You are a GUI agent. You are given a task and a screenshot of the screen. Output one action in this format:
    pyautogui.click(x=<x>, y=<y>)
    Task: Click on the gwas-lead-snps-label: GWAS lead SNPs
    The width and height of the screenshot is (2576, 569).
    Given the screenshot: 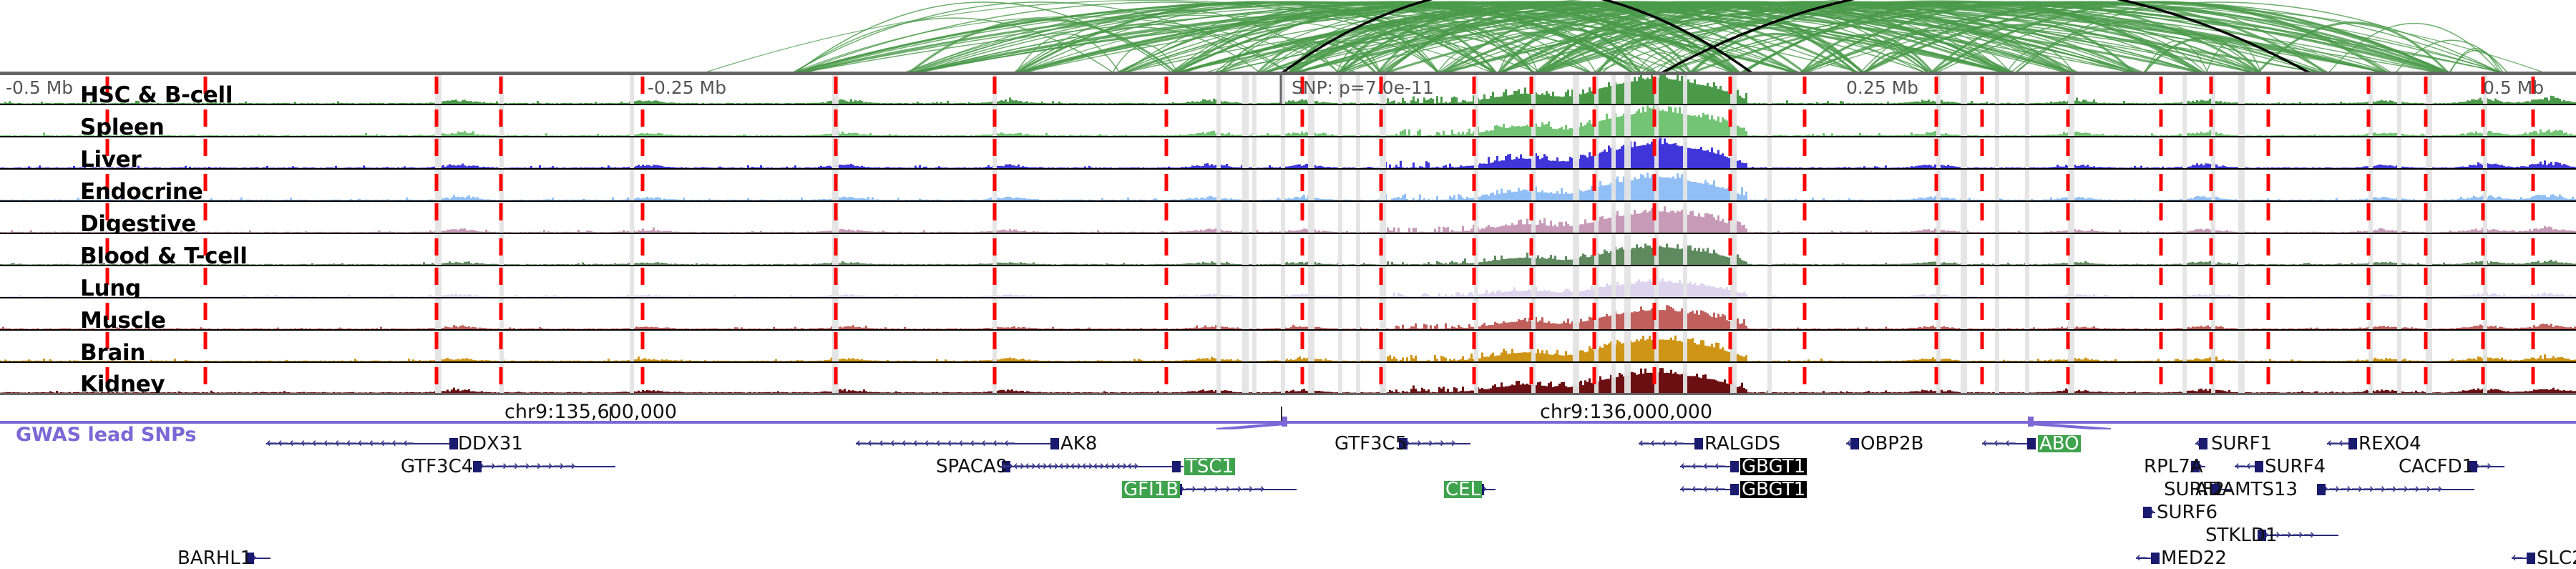 What is the action you would take?
    pyautogui.click(x=106, y=435)
    